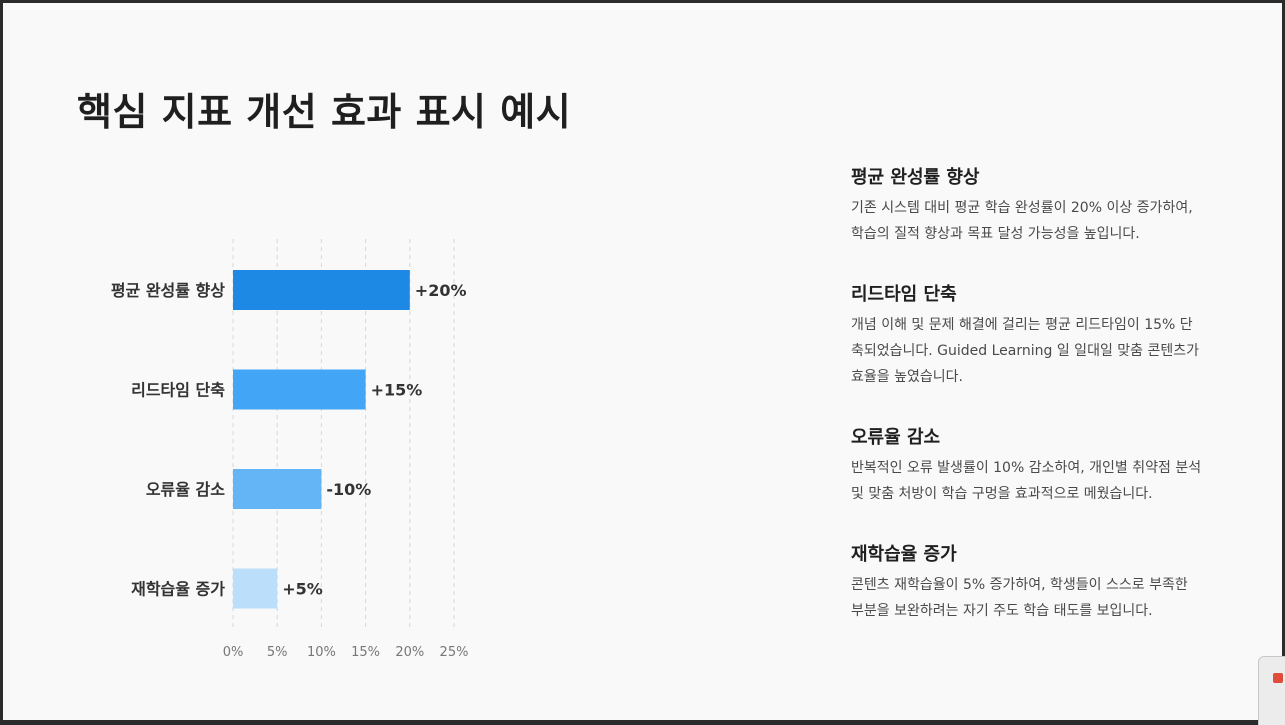  I want to click on metric-title: 평균 완성률 향상, so click(915, 177).